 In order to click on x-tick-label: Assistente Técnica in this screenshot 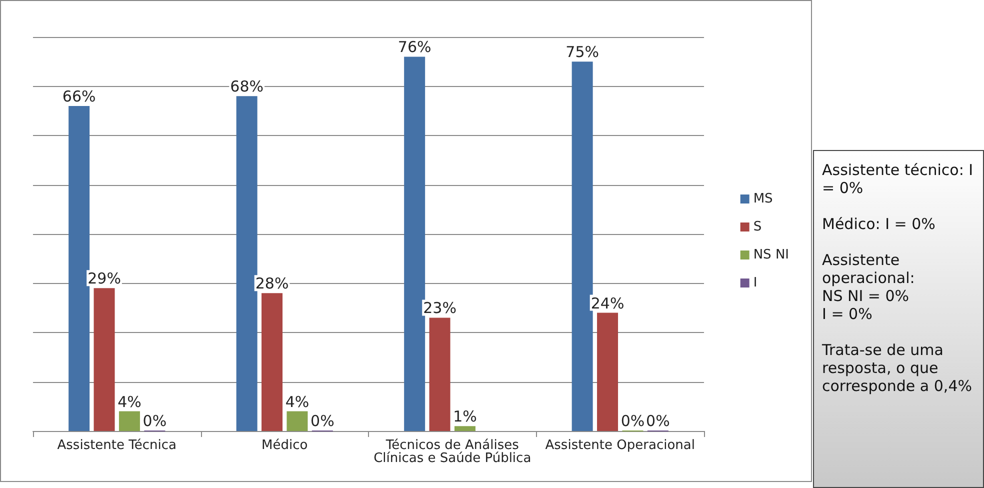, I will do `click(116, 445)`.